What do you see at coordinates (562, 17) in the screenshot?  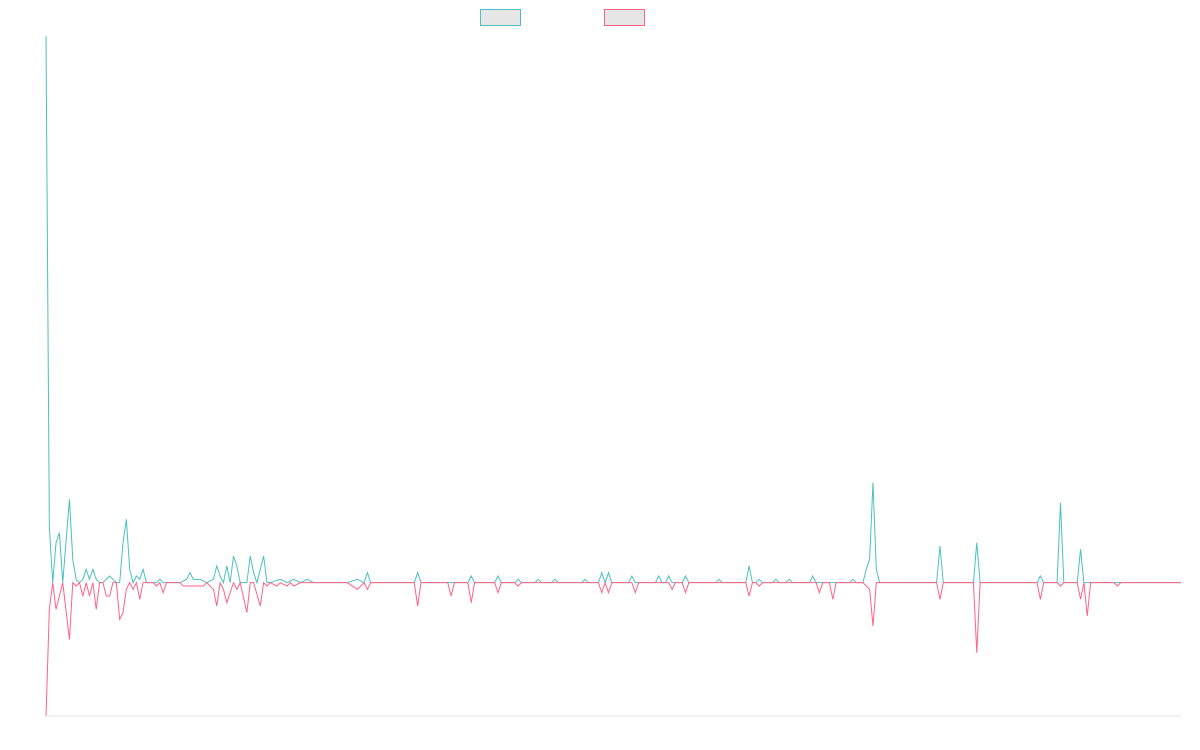 I see `legend` at bounding box center [562, 17].